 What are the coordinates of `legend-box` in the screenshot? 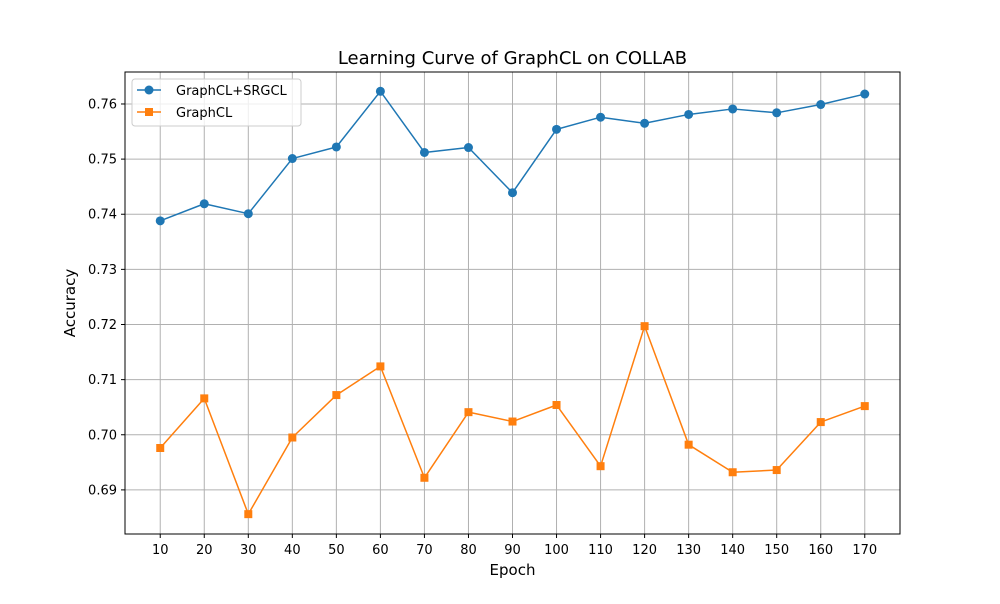 It's located at (216, 102).